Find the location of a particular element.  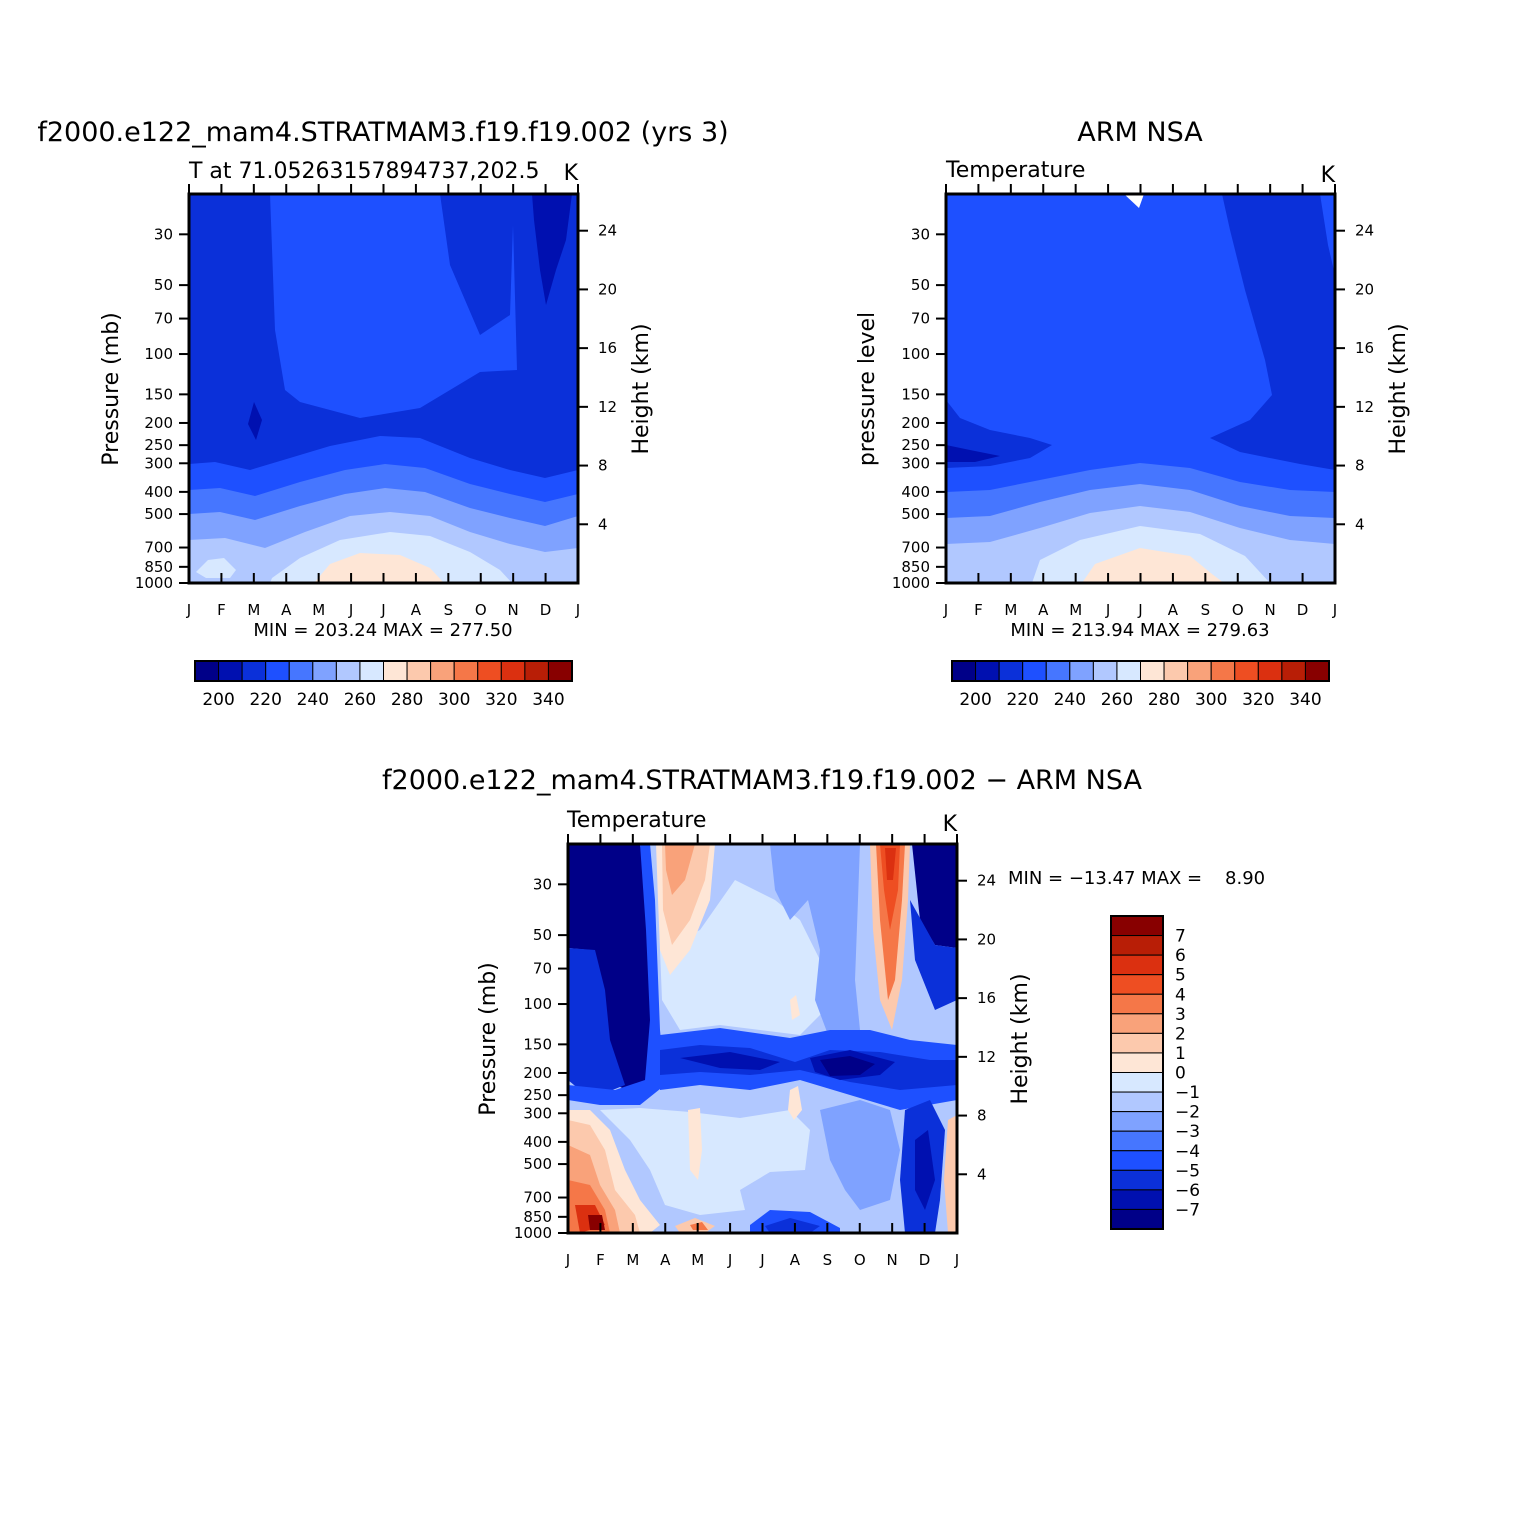

field-region-warm-core is located at coordinates (379, 568).